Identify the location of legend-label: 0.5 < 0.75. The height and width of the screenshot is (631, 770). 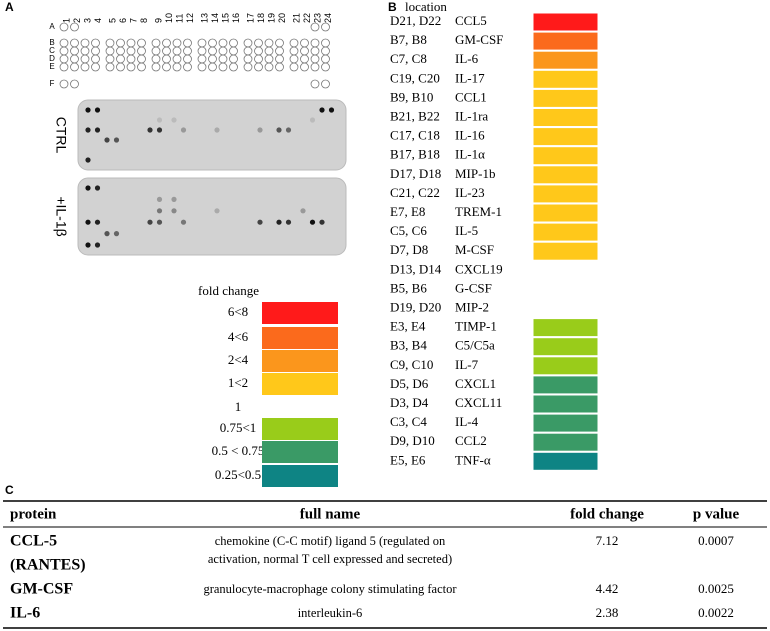
(238, 450).